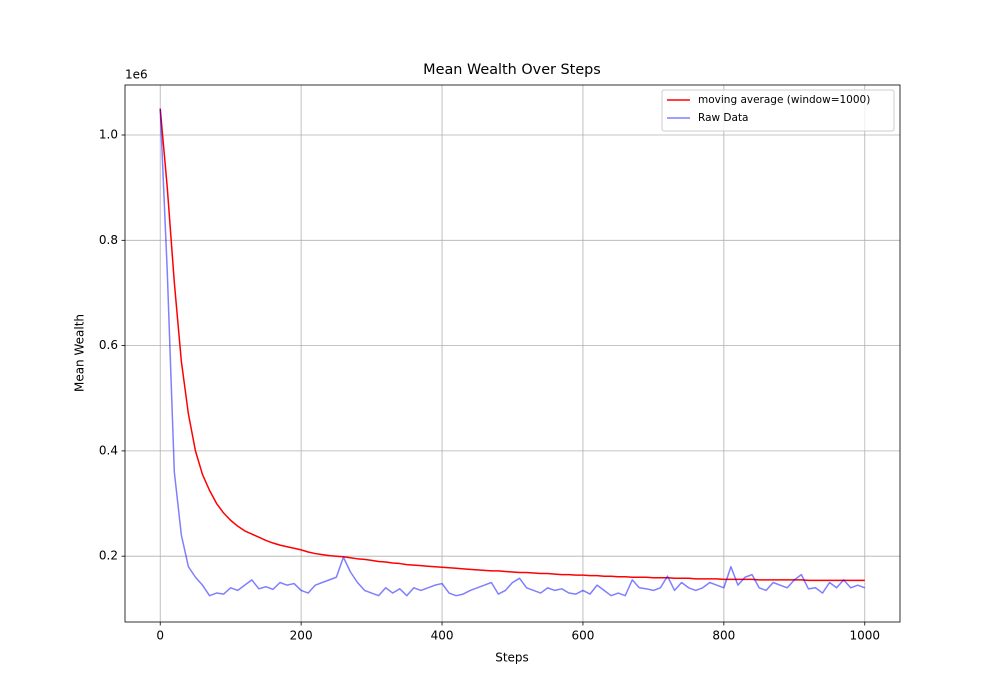  I want to click on chart-title: Mean Wealth Over Steps, so click(512, 70).